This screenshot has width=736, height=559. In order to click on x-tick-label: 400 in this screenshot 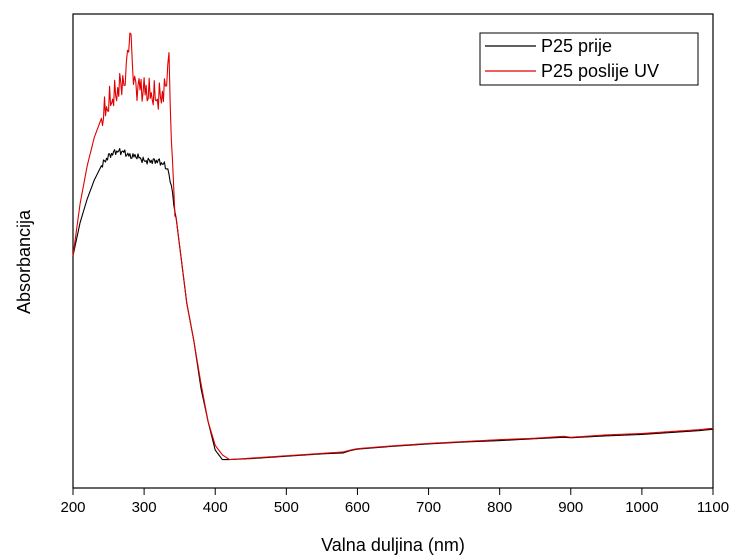, I will do `click(215, 507)`.